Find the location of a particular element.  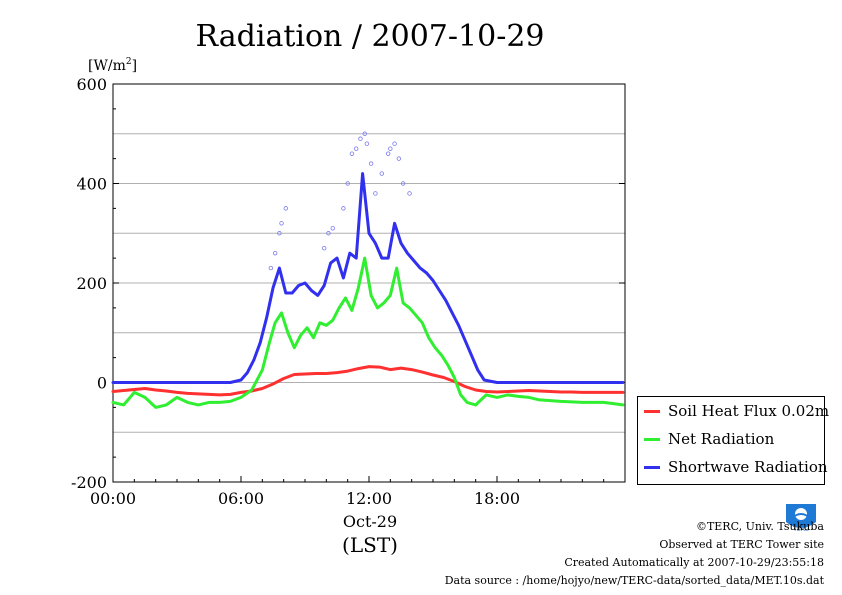

legend-label-shortwave: Shortwave Radiation is located at coordinates (748, 467).